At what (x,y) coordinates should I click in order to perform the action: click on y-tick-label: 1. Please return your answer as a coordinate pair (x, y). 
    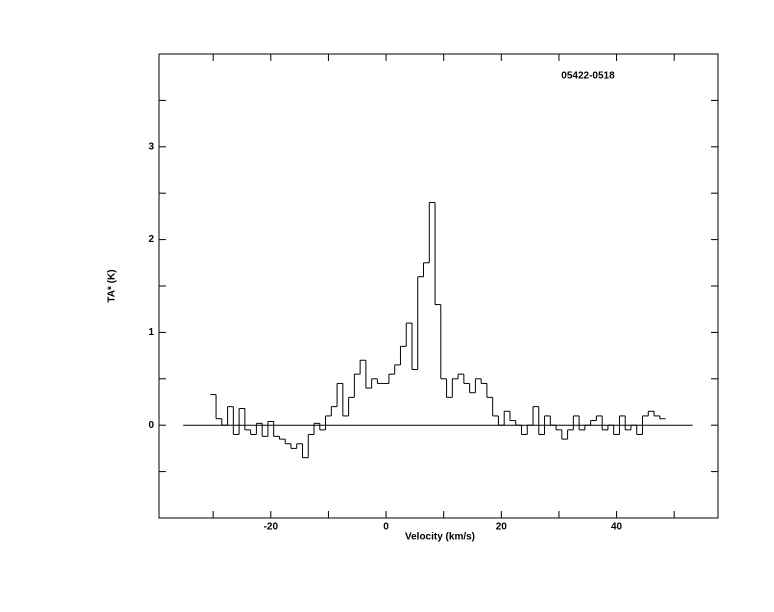
    Looking at the image, I should click on (151, 332).